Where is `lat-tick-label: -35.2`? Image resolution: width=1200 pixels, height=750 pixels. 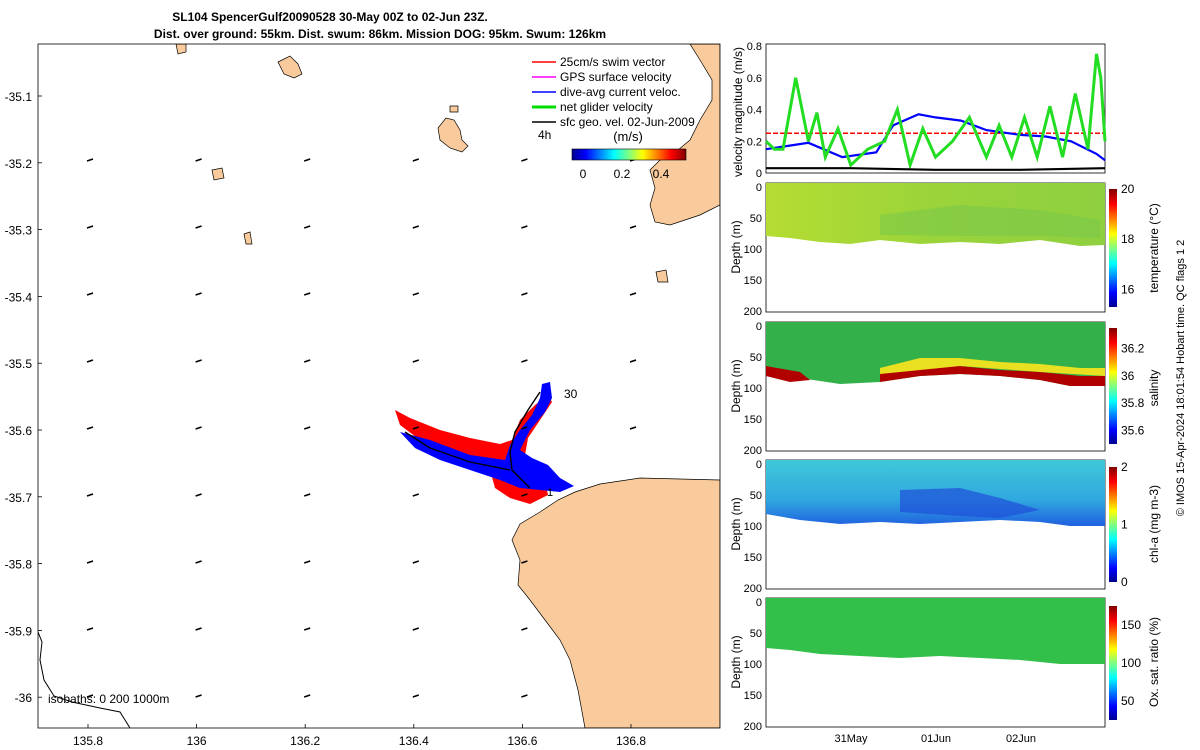 lat-tick-label: -35.2 is located at coordinates (19, 164).